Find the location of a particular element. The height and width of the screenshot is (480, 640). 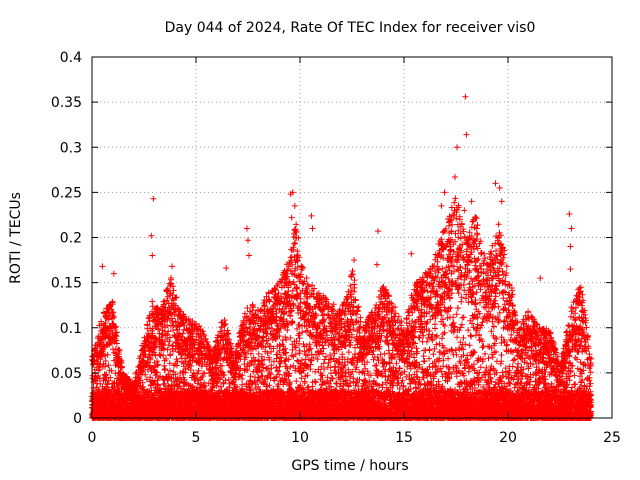

x-tick-label: 15 is located at coordinates (404, 438).